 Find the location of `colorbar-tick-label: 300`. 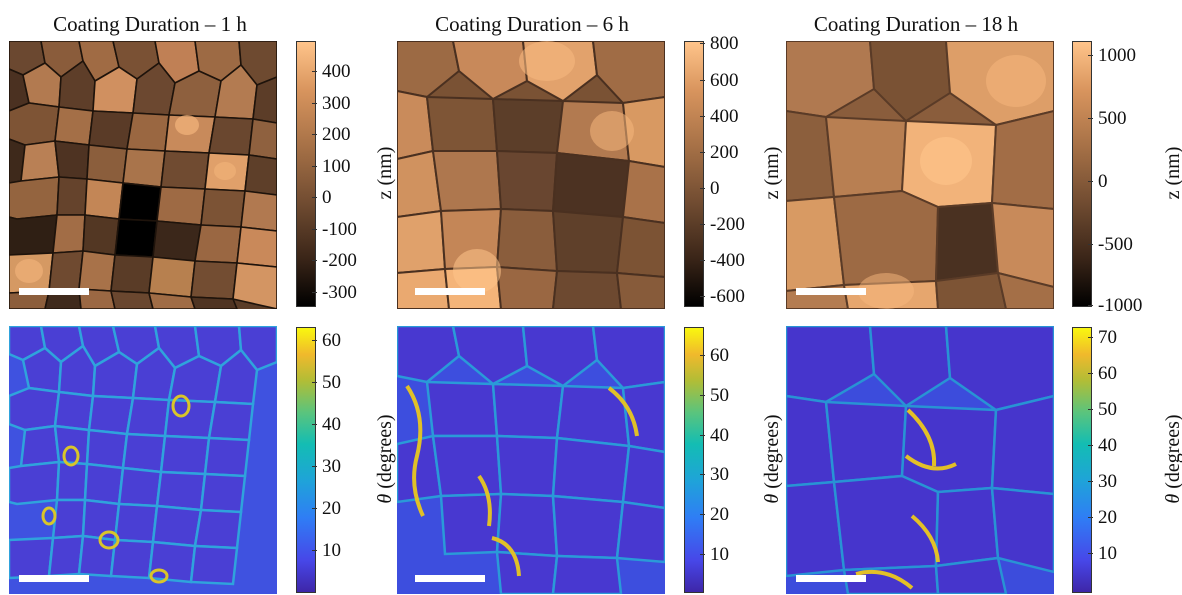

colorbar-tick-label: 300 is located at coordinates (331, 103).